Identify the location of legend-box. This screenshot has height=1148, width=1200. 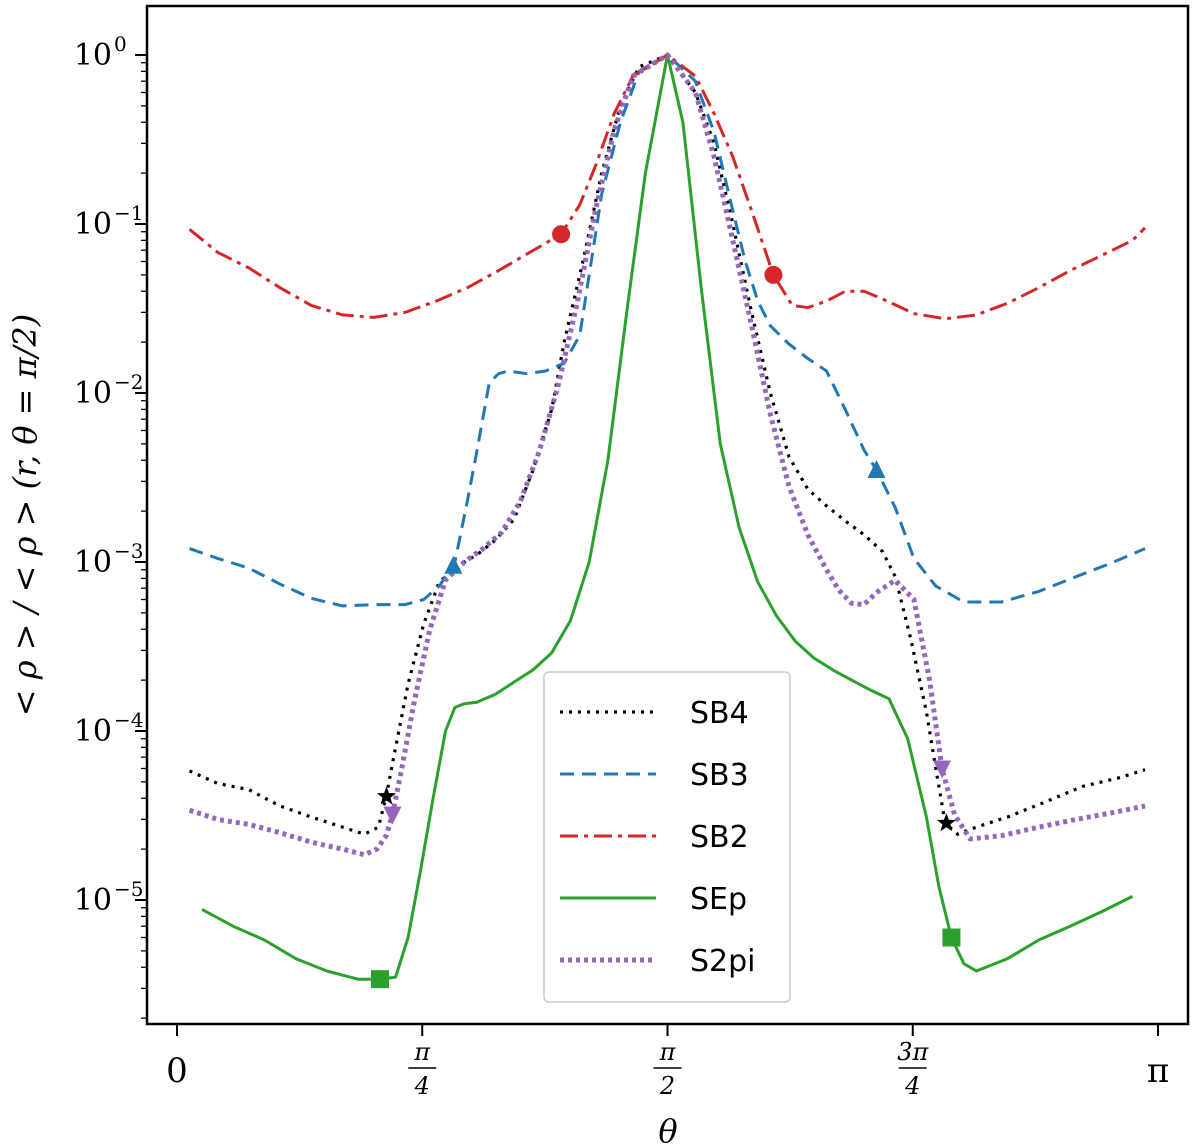
(667, 837).